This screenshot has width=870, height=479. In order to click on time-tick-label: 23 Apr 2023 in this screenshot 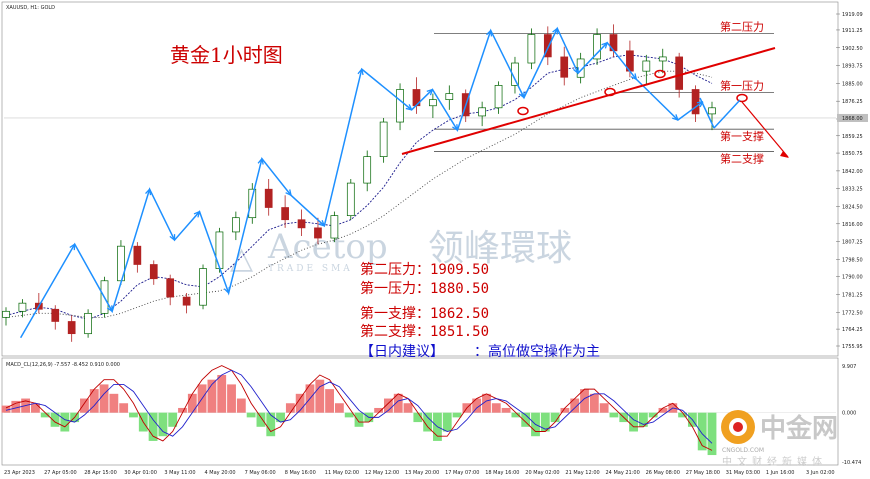, I will do `click(19, 473)`.